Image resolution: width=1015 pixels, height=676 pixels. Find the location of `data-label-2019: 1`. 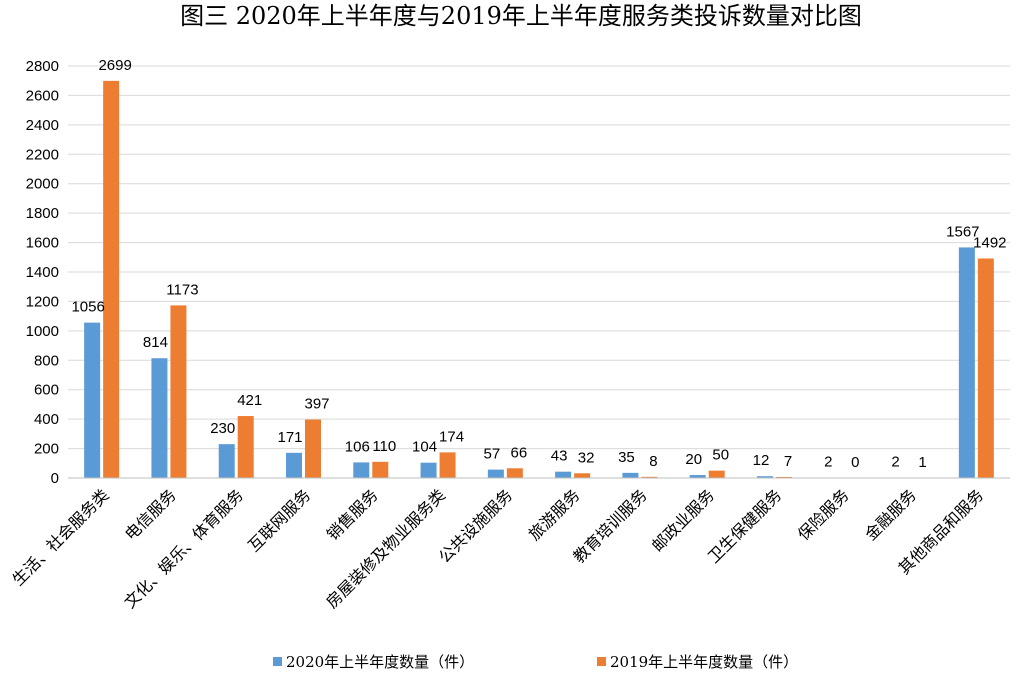

data-label-2019: 1 is located at coordinates (922, 462).